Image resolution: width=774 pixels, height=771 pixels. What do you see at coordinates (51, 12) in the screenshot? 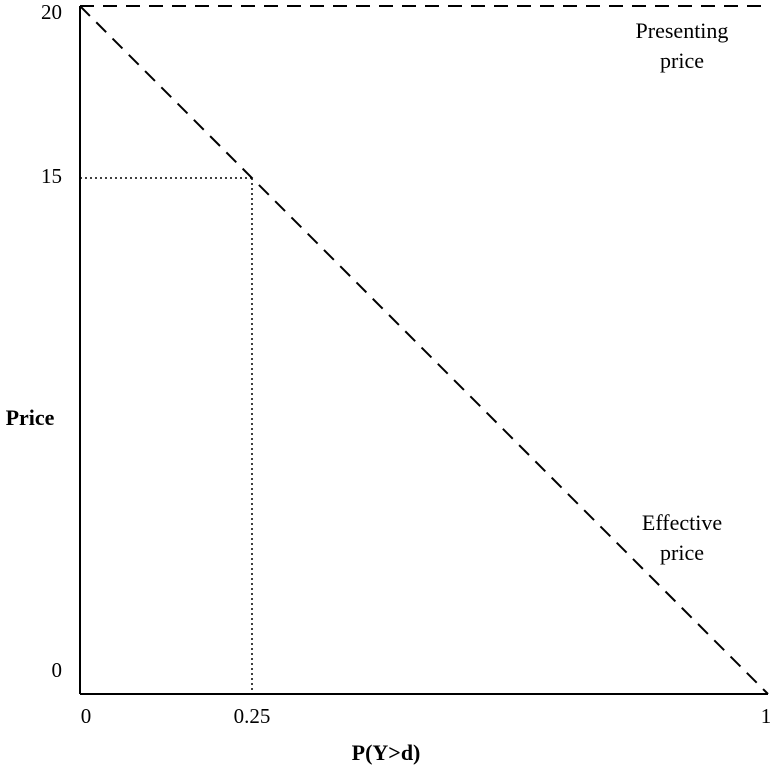
I see `y-tick-label: 20` at bounding box center [51, 12].